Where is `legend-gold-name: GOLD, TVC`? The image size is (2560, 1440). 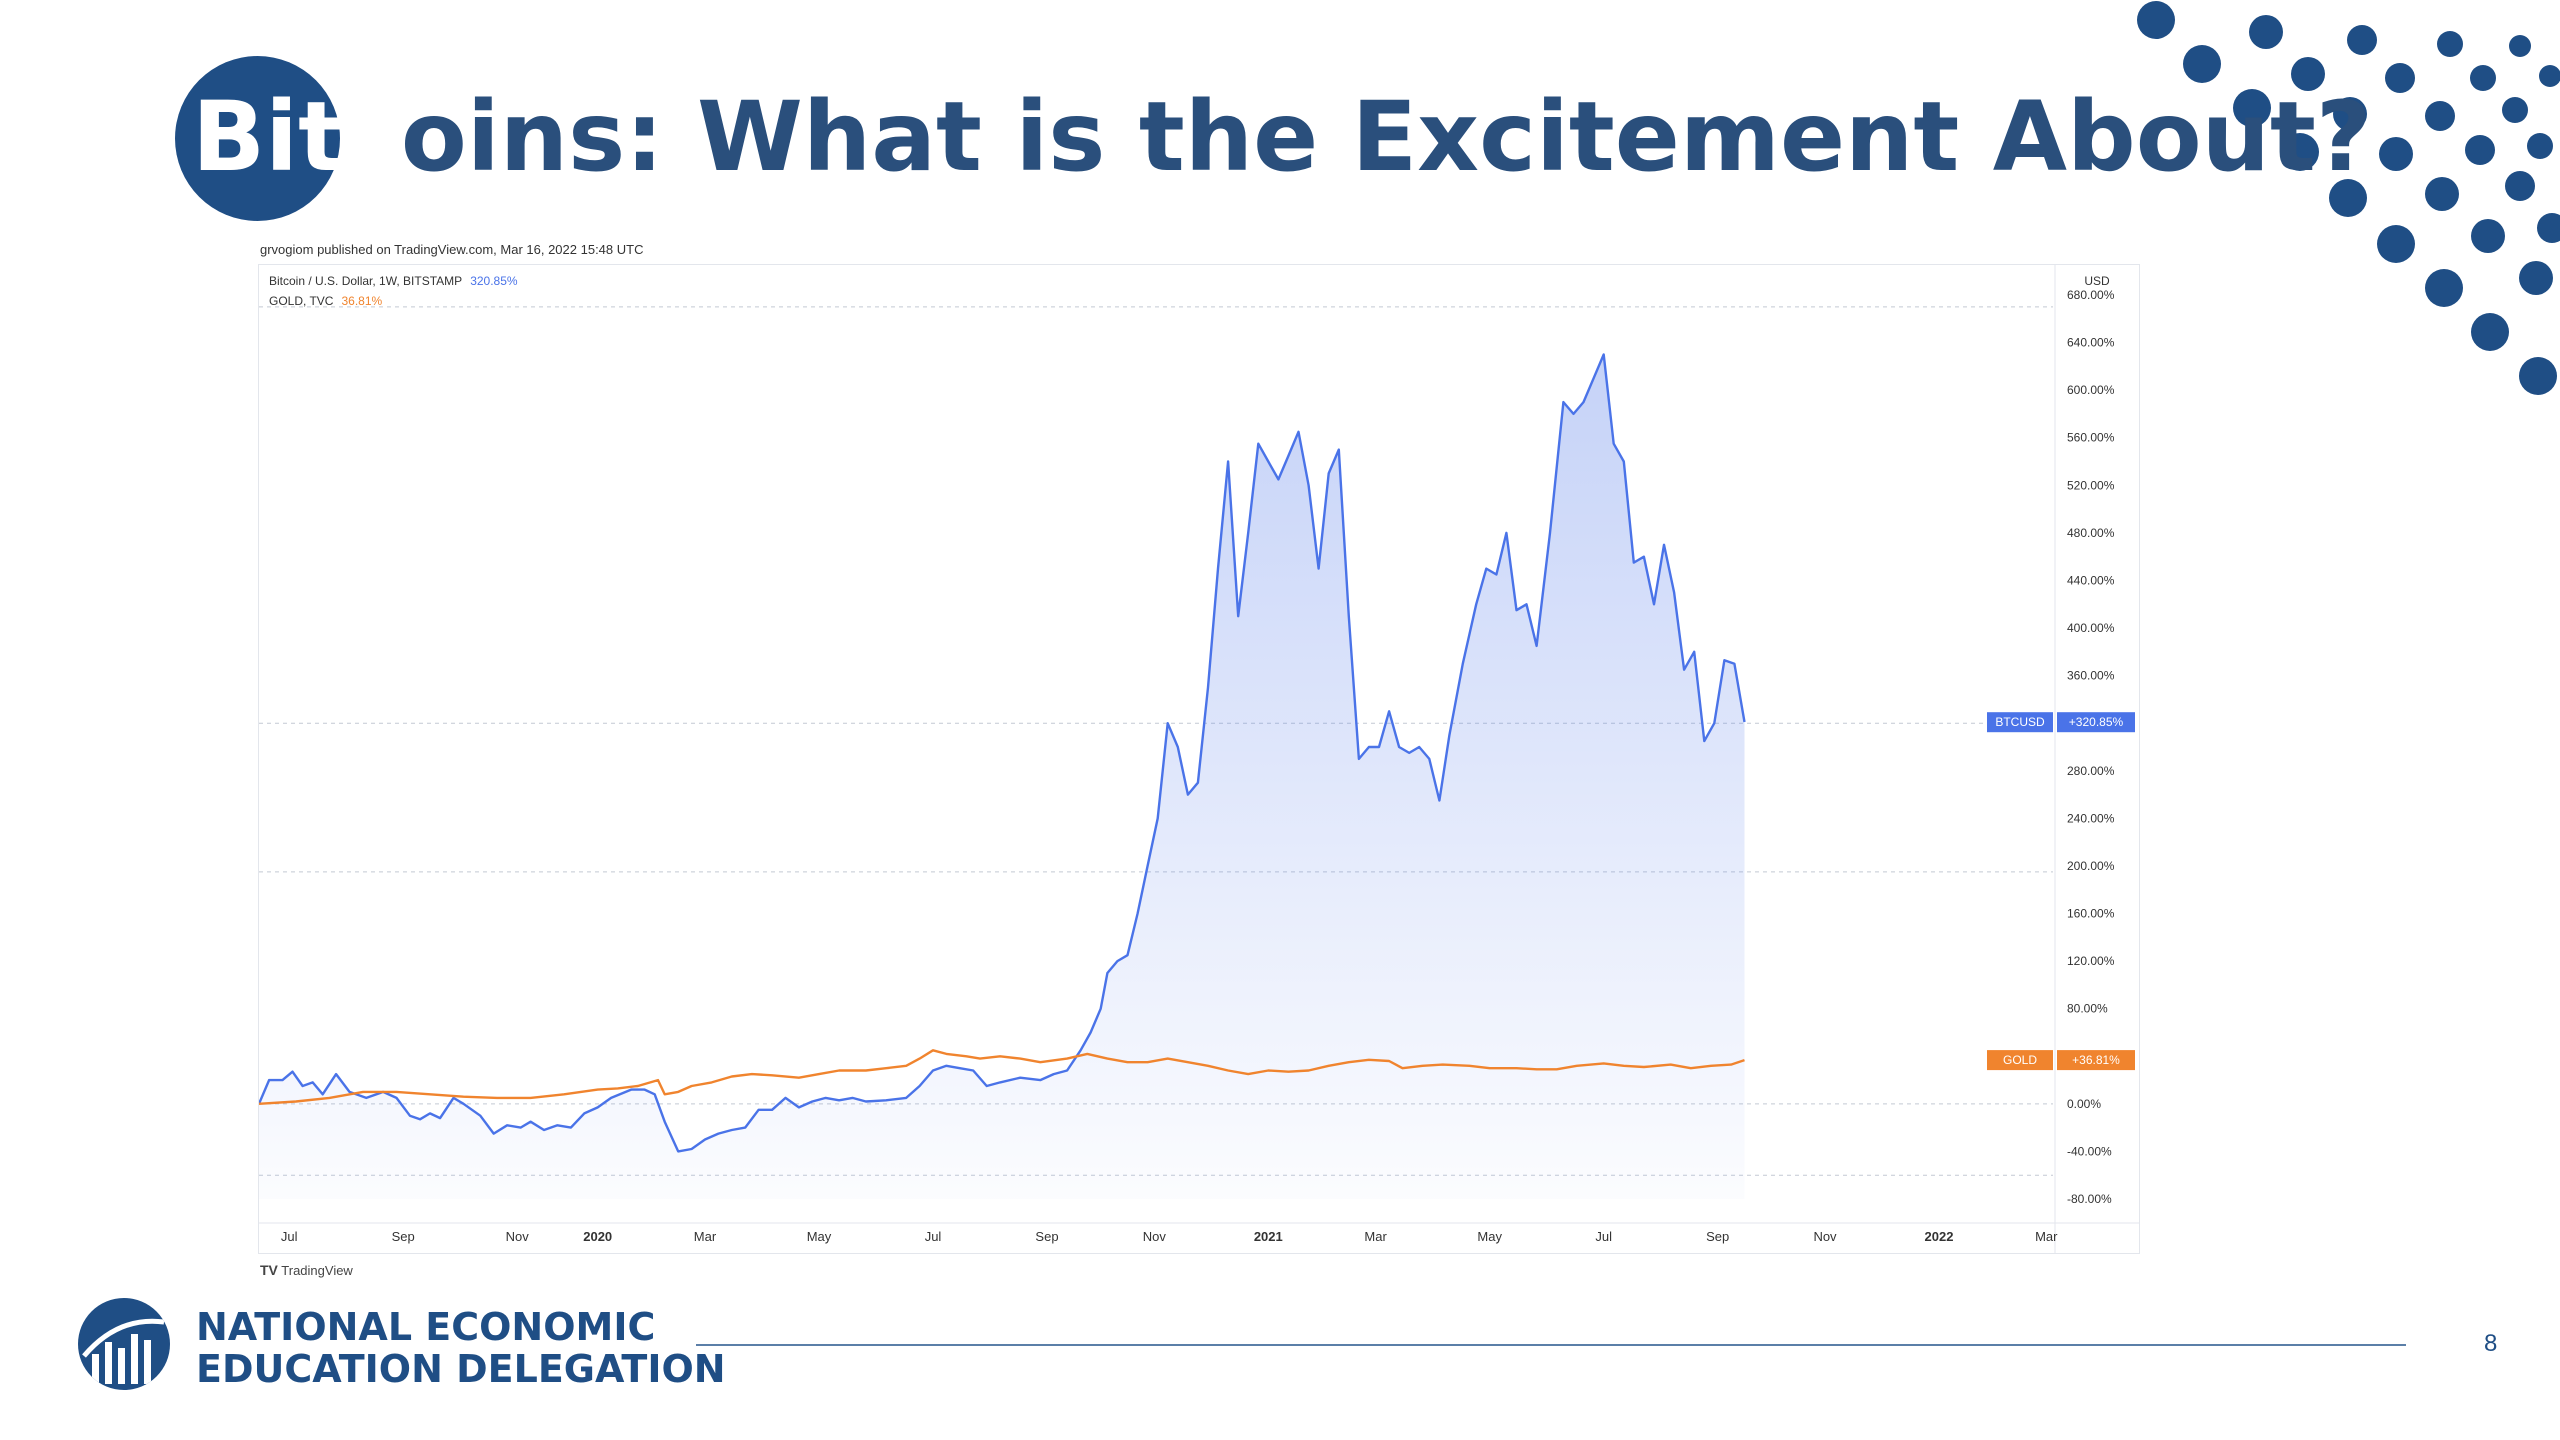
legend-gold-name: GOLD, TVC is located at coordinates (301, 301).